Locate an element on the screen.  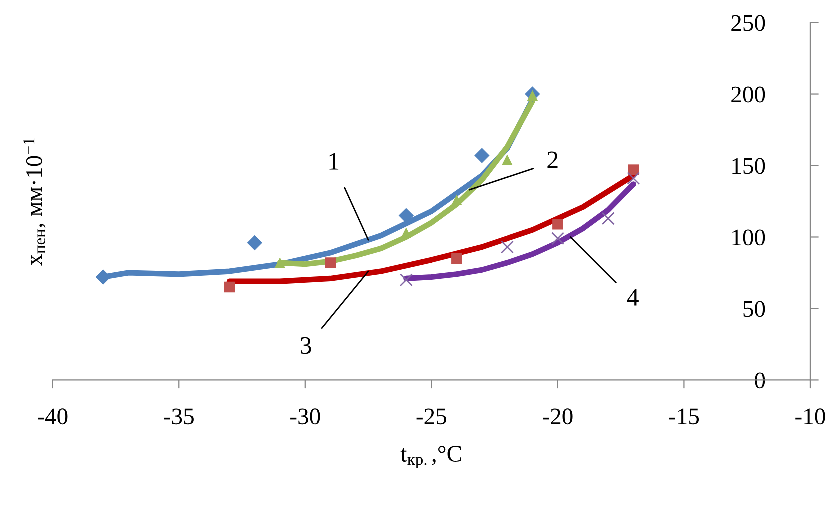
annotation: 1 is located at coordinates (334, 161).